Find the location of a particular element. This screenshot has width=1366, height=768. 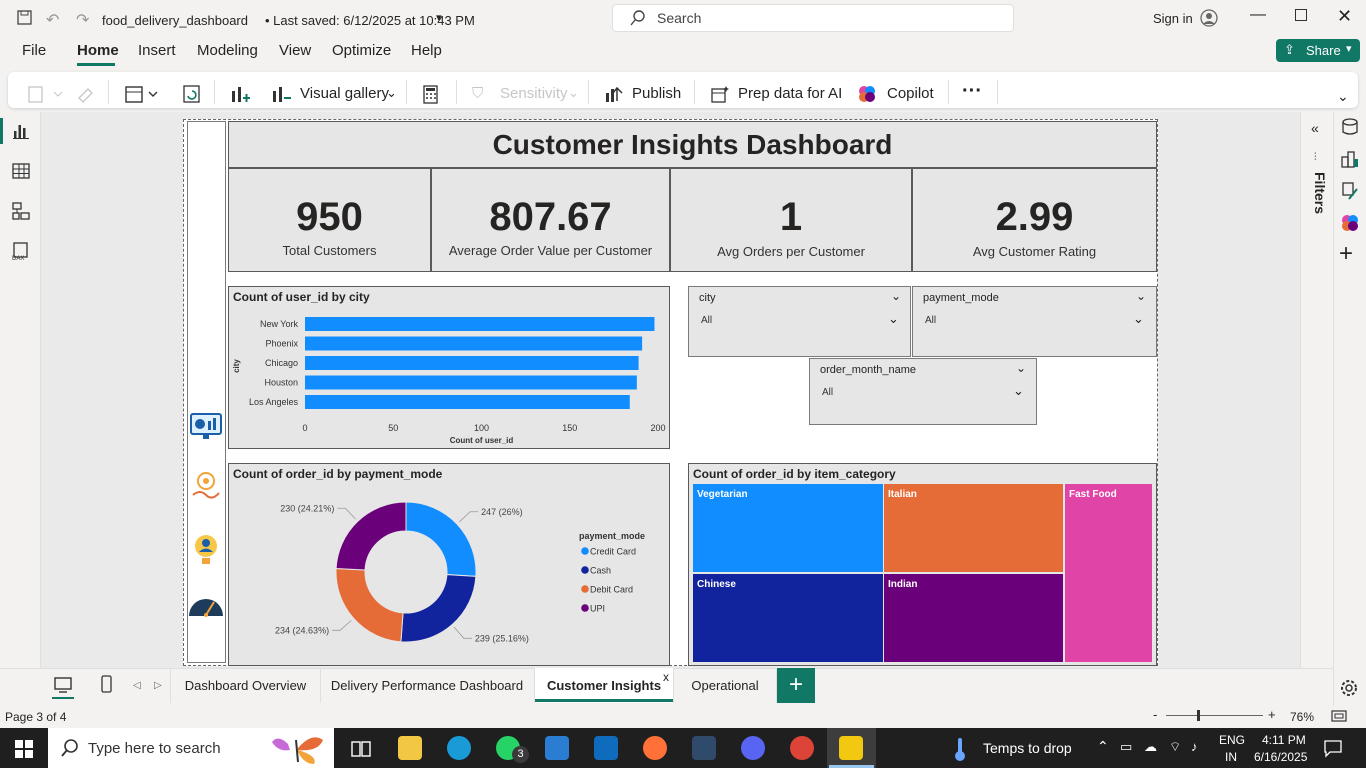

firefox-icon is located at coordinates (655, 748).